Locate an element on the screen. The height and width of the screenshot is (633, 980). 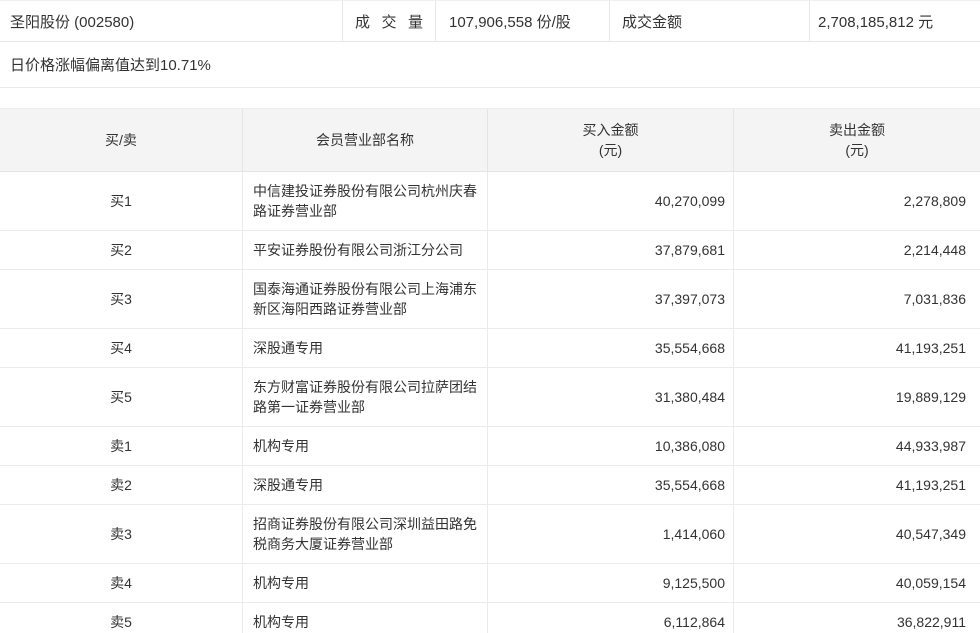
branch-cell: 招商证券股份有限公司深圳益田路免税商务大厦证券营业部 is located at coordinates (365, 534).